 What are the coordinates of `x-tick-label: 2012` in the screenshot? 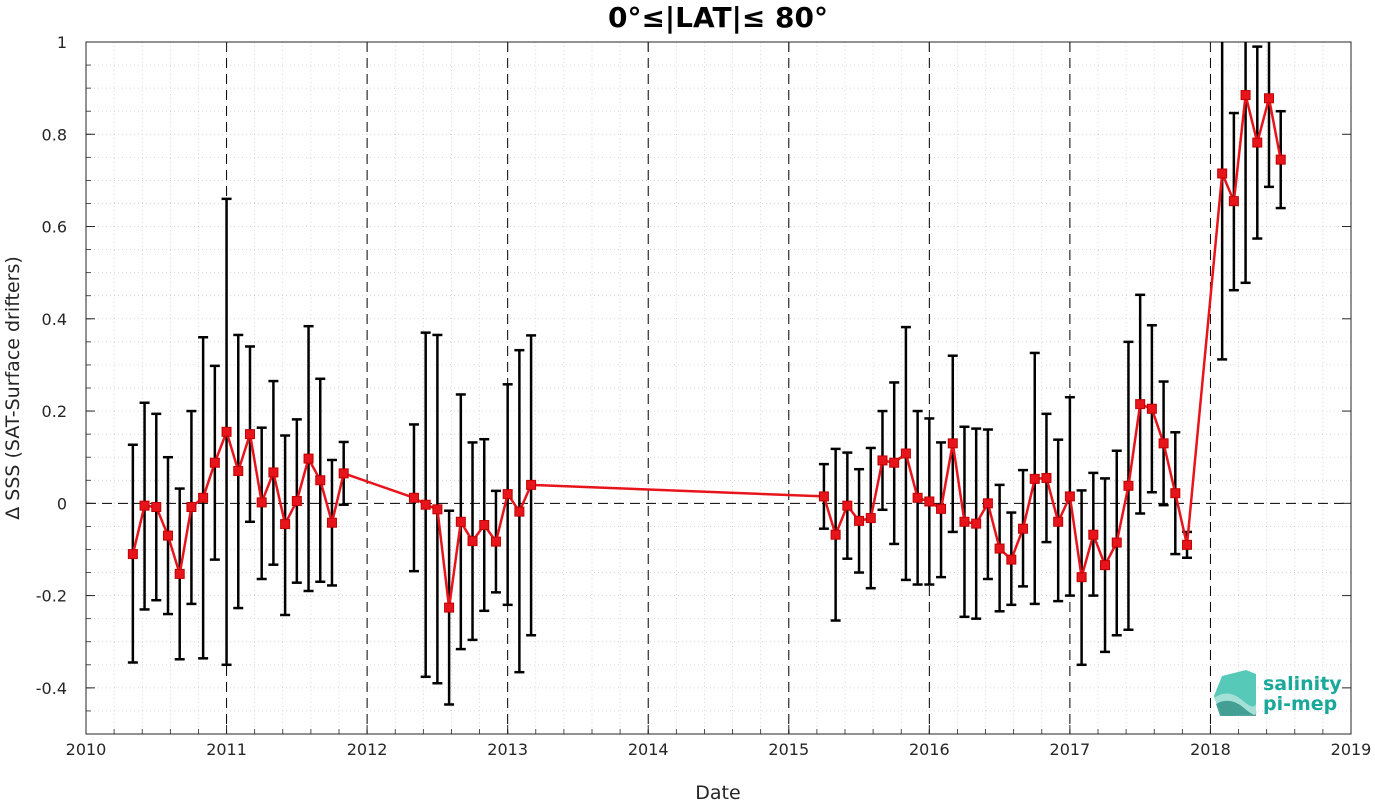 It's located at (367, 749).